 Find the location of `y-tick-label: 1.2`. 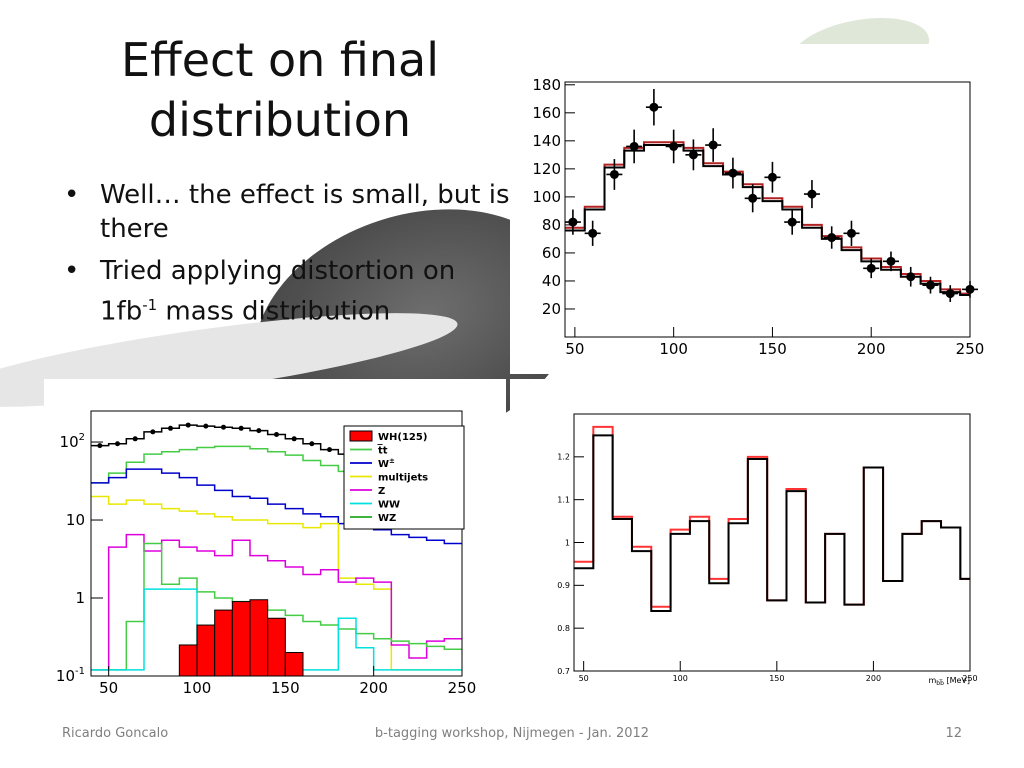

y-tick-label: 1.2 is located at coordinates (563, 457).